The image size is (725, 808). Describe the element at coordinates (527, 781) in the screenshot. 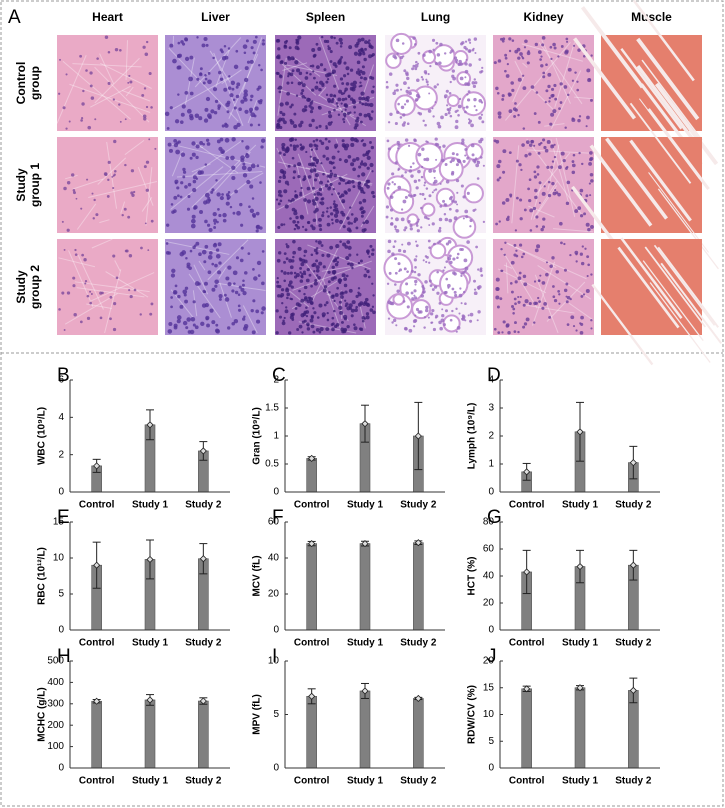

I see `x-tick-label: Control` at that location.